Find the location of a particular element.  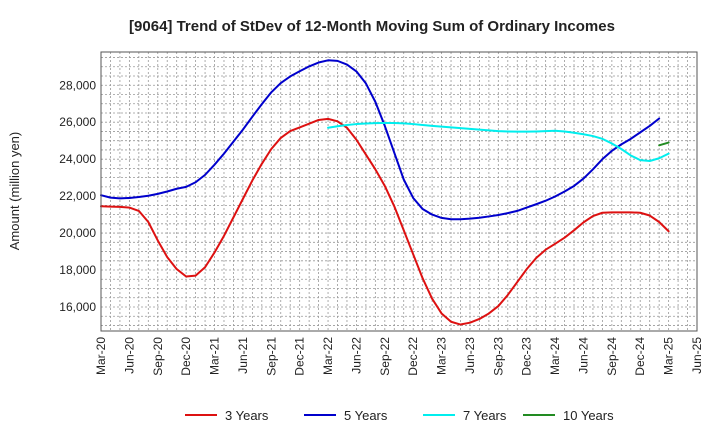

x-tick-label: Sep-23 is located at coordinates (498, 356).